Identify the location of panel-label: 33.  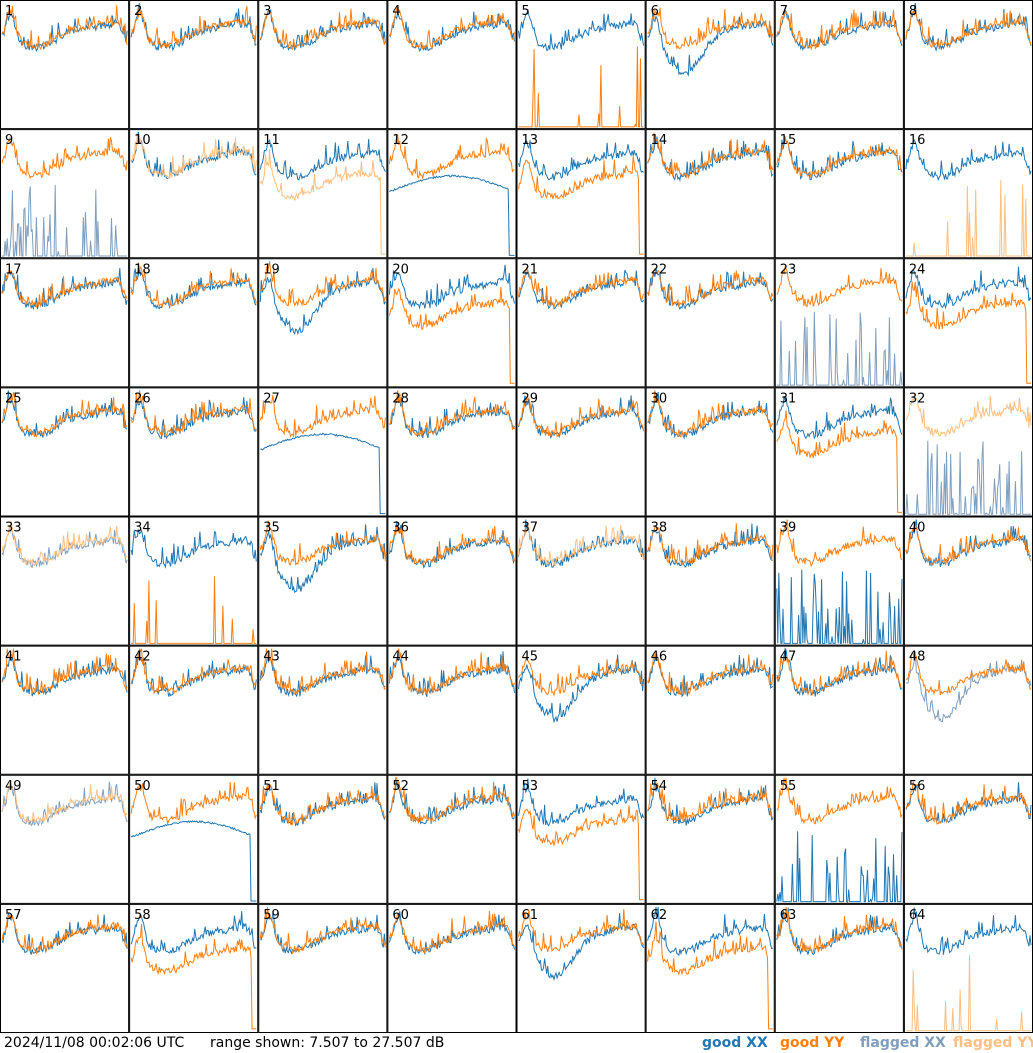
(13, 528).